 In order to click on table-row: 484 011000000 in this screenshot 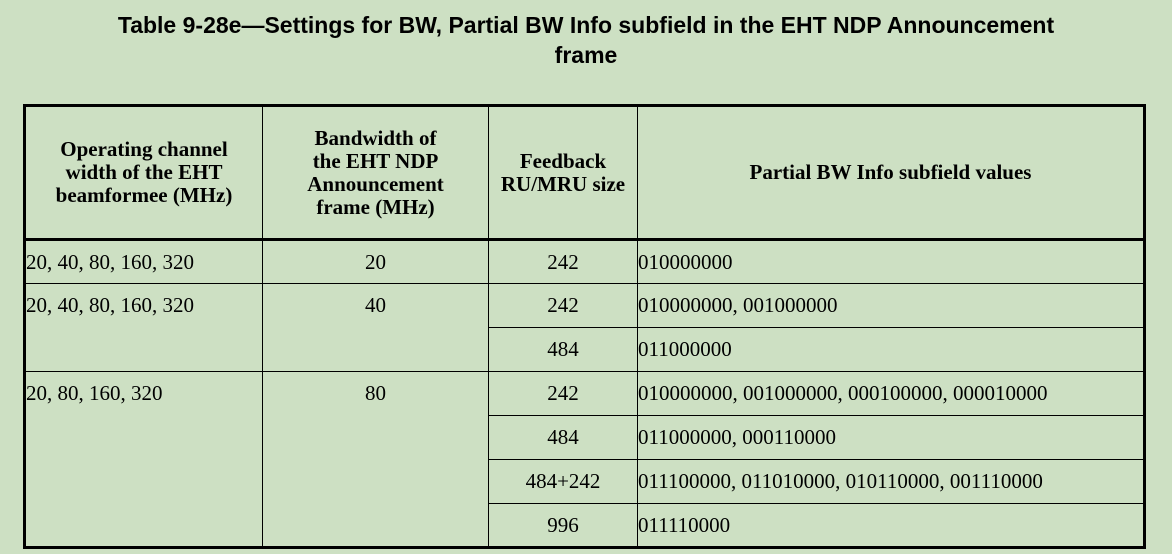, I will do `click(585, 349)`.